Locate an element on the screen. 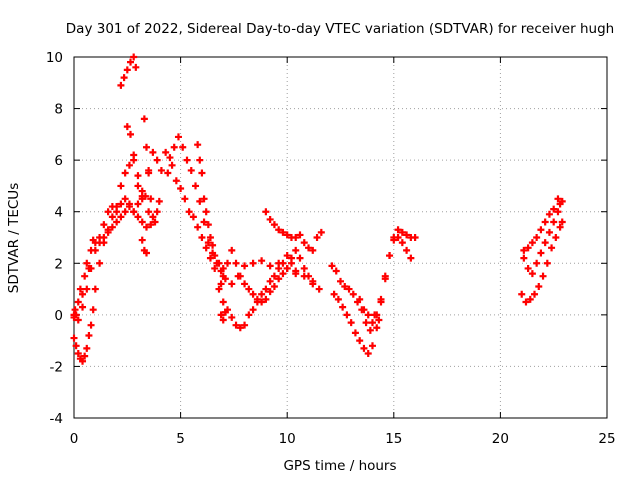  y-tick-label: 6 is located at coordinates (58, 161).